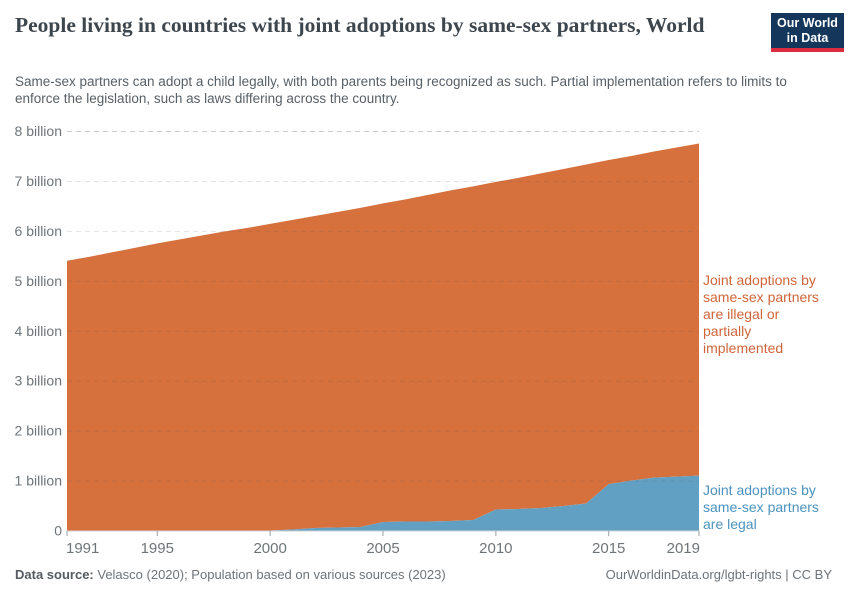  What do you see at coordinates (157, 548) in the screenshot?
I see `x-axis-label: 1995` at bounding box center [157, 548].